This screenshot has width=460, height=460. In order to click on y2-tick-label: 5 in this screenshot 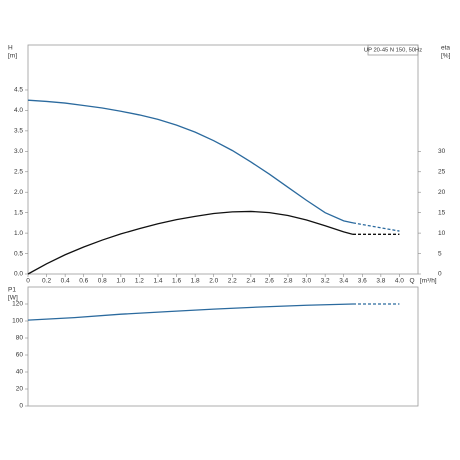, I will do `click(440, 253)`.